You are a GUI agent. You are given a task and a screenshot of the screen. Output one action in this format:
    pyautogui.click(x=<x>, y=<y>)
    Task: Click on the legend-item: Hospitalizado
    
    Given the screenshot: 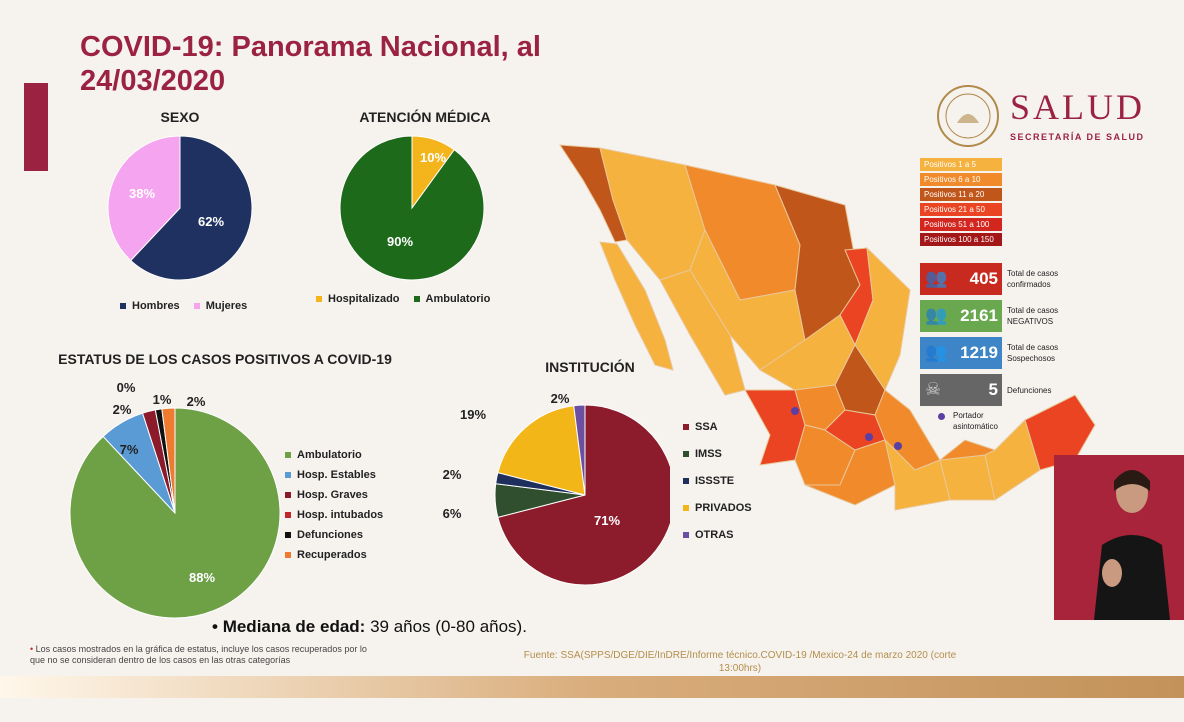 What is the action you would take?
    pyautogui.click(x=358, y=299)
    